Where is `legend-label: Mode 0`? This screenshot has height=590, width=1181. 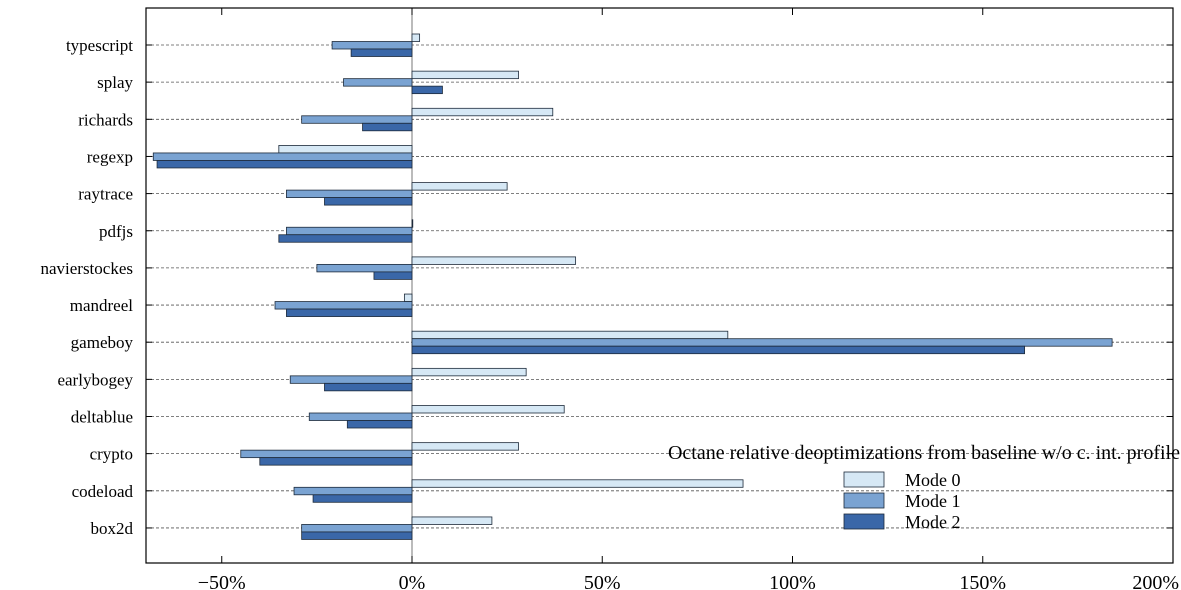 legend-label: Mode 0 is located at coordinates (933, 480).